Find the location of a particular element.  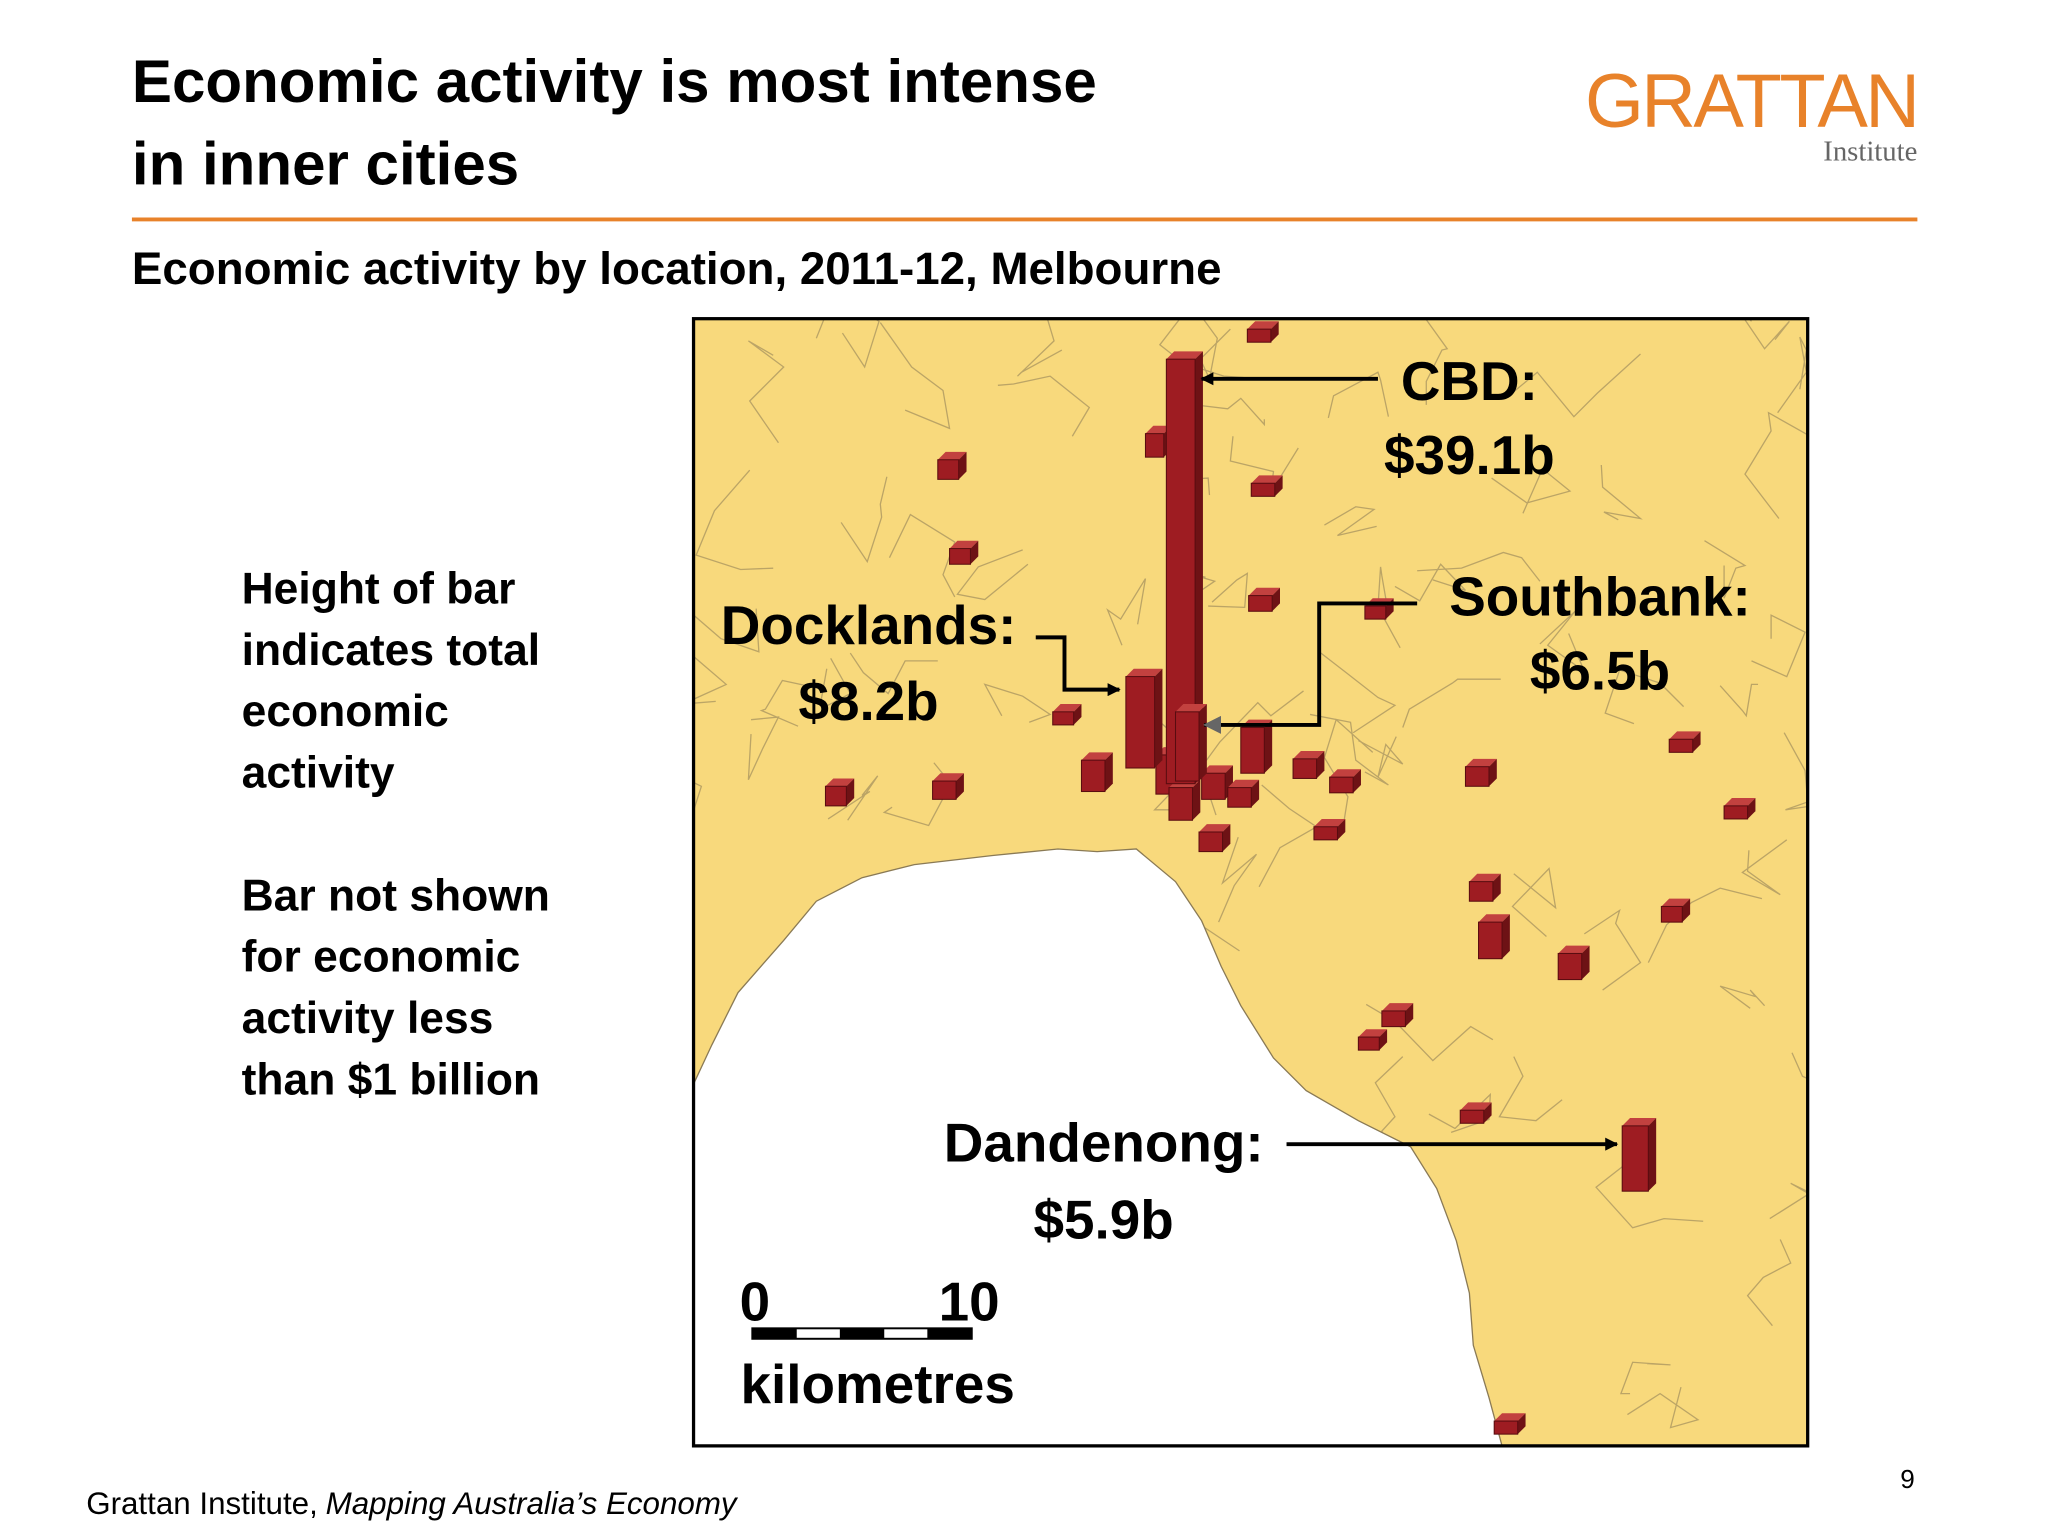

callout-name: CBD: is located at coordinates (1469, 381).